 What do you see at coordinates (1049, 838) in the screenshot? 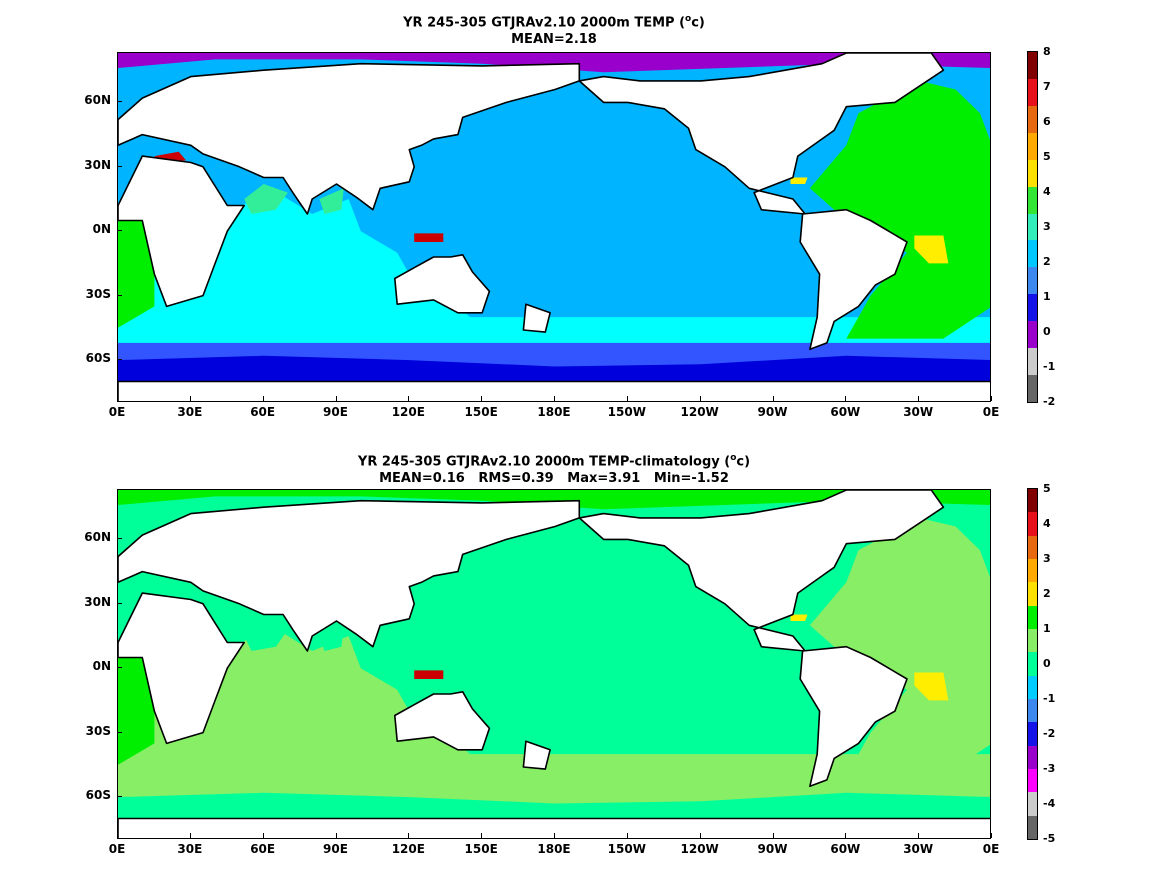
I see `colorbar-label: -5` at bounding box center [1049, 838].